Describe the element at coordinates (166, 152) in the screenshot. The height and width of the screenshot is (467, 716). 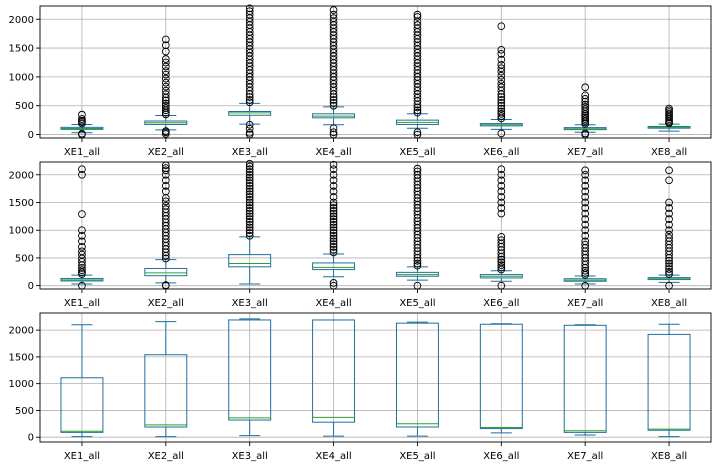
I see `x-tick-label: XE2_all` at that location.